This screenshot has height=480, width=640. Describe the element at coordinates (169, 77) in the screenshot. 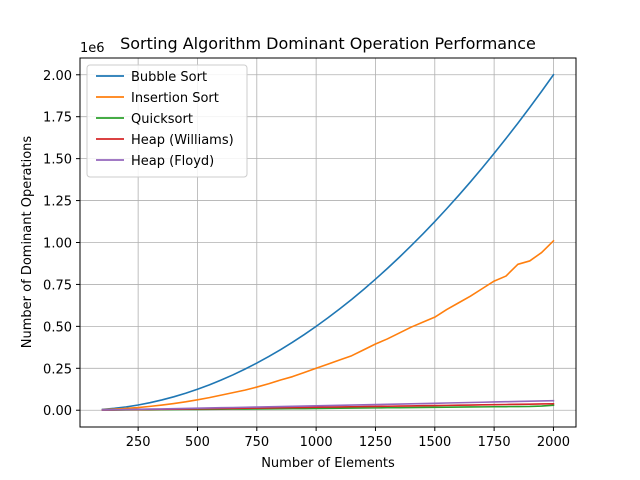

I see `legend-entry-label: Bubble Sort` at that location.